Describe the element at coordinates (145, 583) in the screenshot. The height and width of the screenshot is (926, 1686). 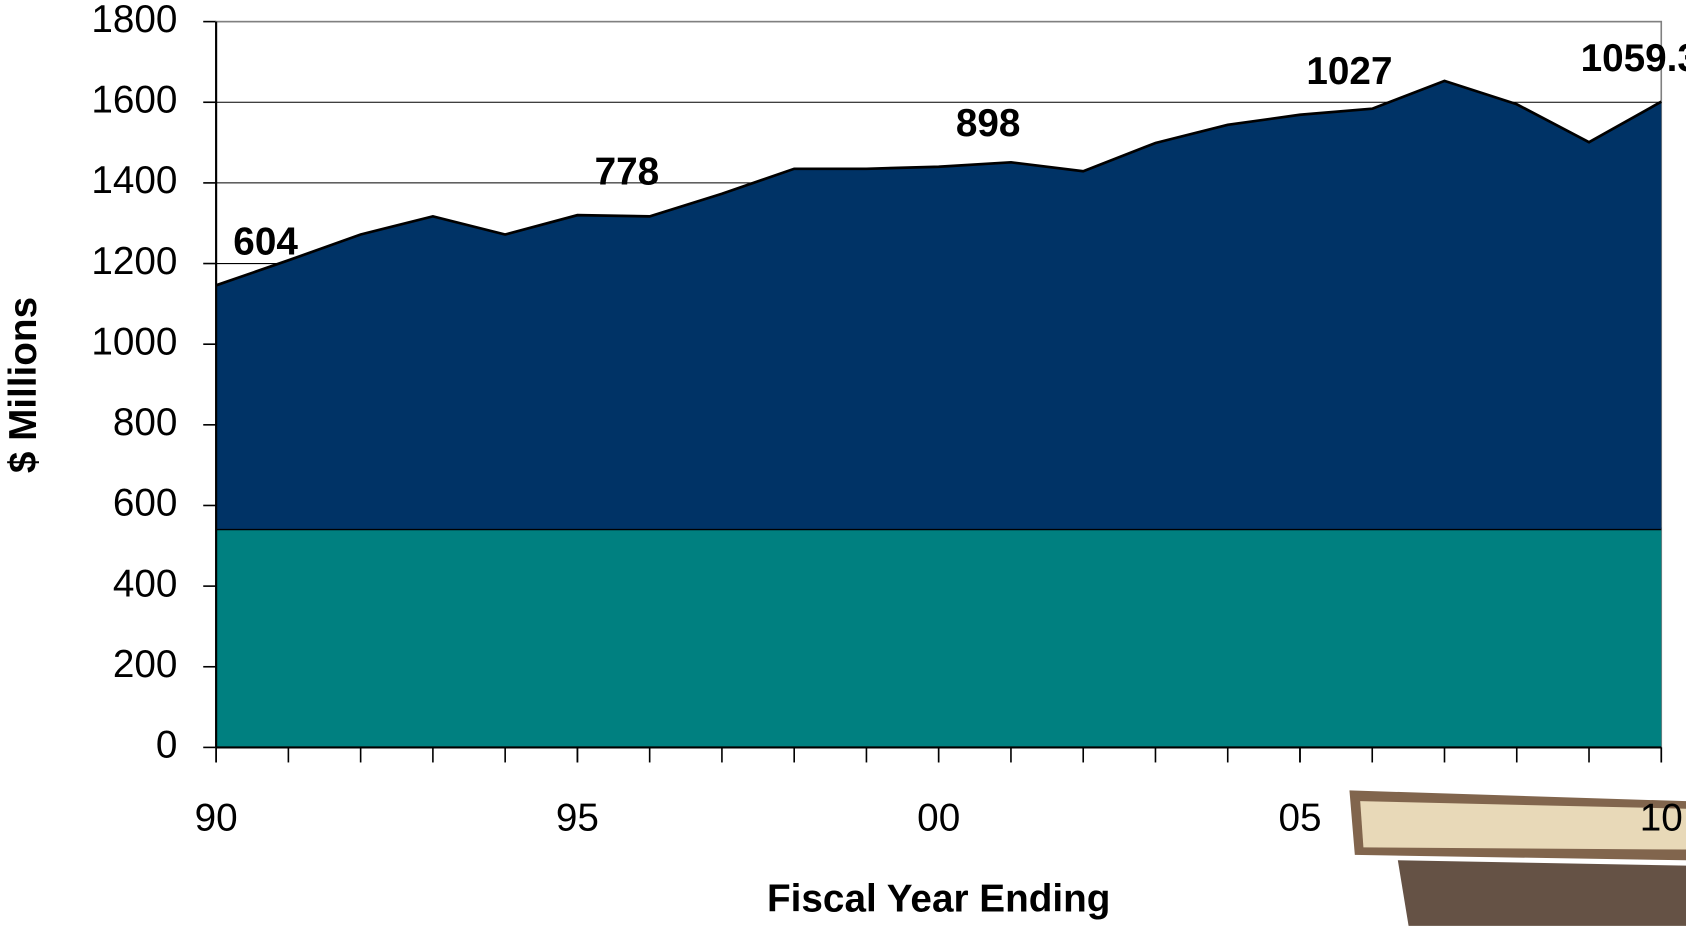
I see `y-tick-label: 400` at that location.